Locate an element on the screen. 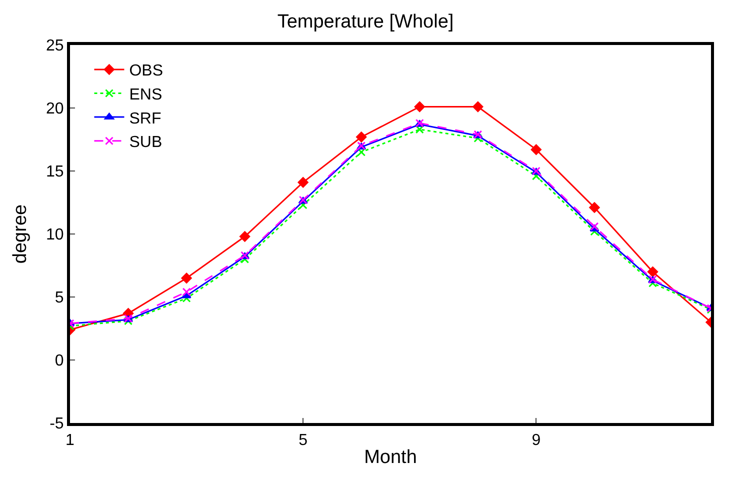  chart-title: Temperature [Whole] is located at coordinates (365, 22).